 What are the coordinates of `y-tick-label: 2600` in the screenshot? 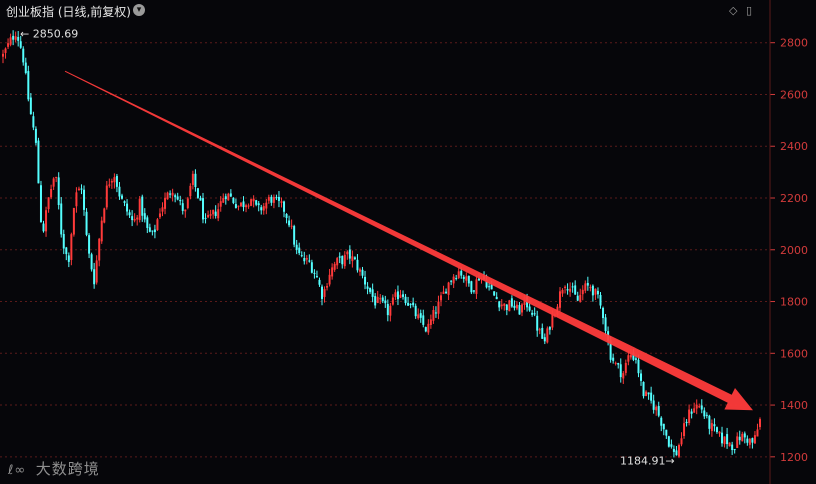 It's located at (794, 94).